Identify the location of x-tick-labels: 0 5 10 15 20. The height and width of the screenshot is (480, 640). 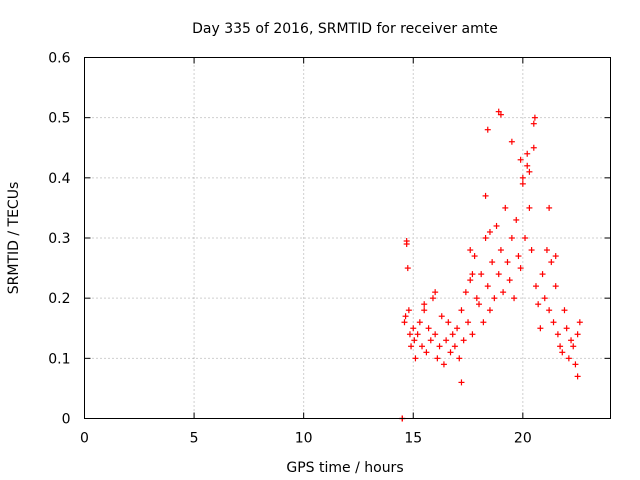
(306, 439).